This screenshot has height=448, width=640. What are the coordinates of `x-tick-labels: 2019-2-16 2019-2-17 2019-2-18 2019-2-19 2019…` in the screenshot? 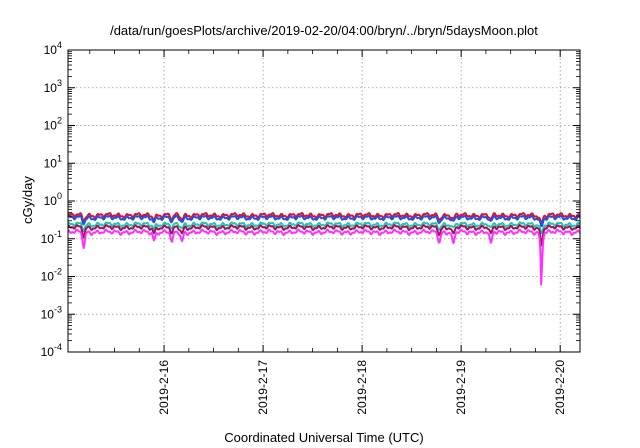 It's located at (362, 387).